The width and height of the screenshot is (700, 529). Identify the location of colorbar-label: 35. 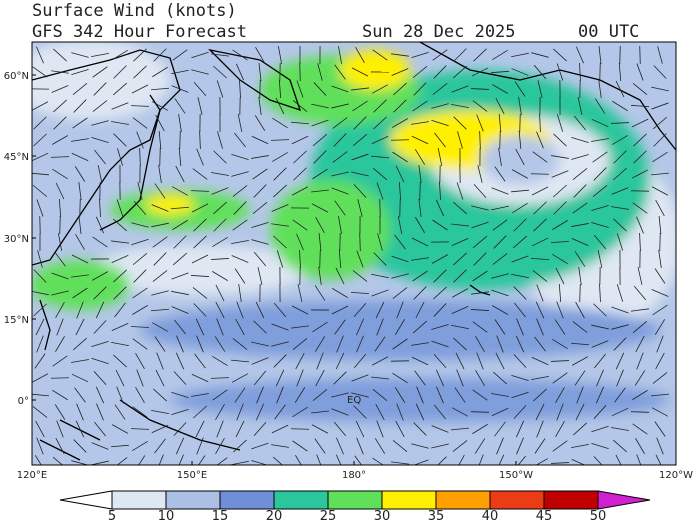
(436, 516).